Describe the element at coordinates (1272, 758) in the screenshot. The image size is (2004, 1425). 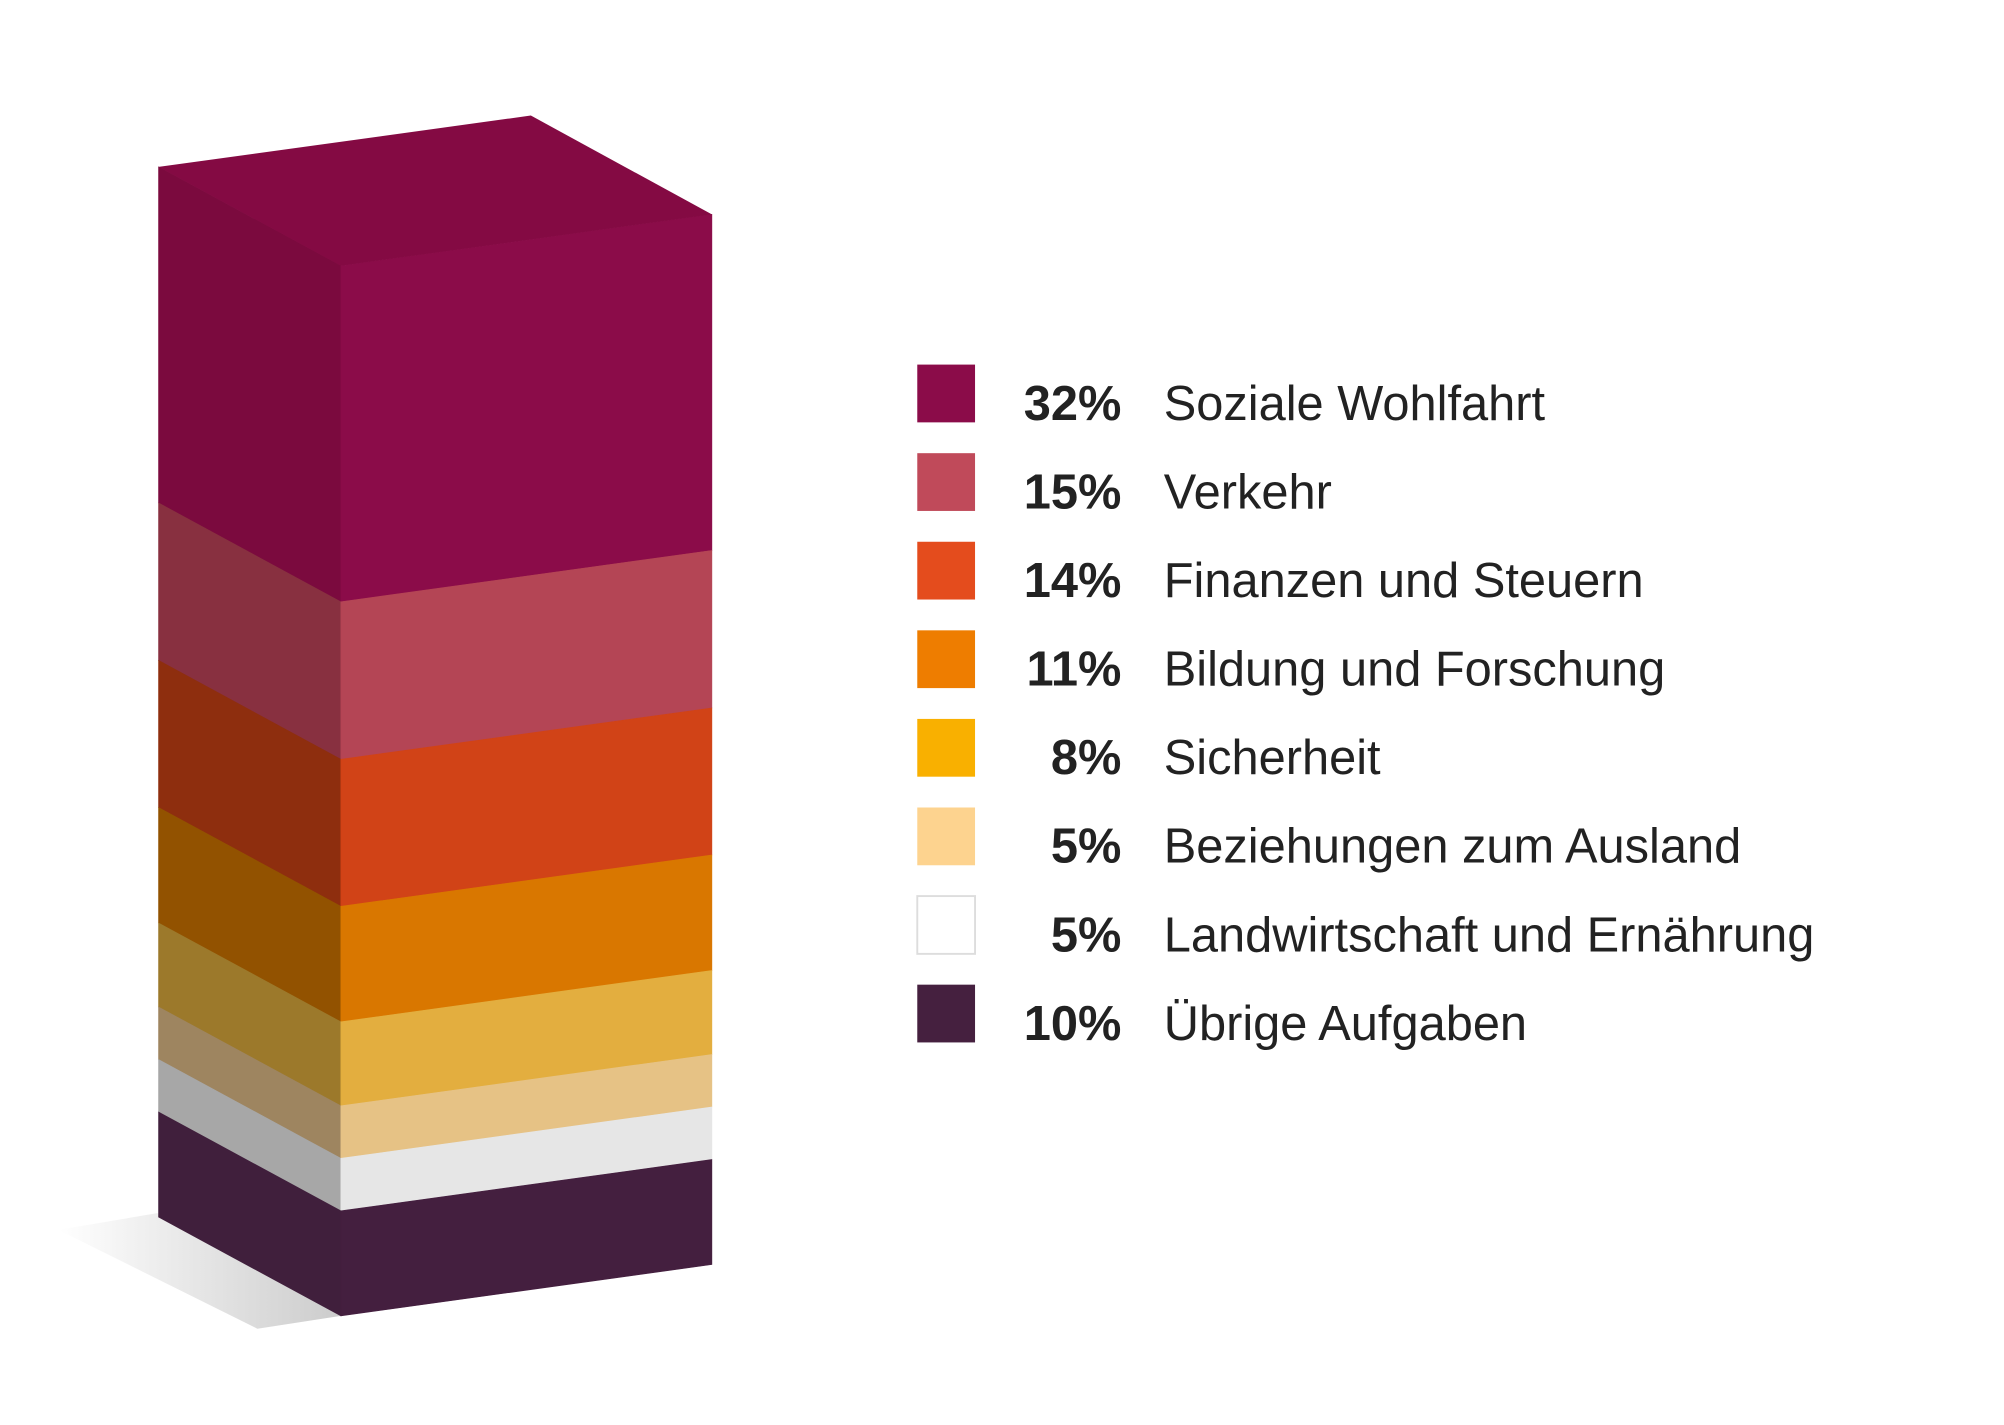
I see `legend-label: Sicherheit` at that location.